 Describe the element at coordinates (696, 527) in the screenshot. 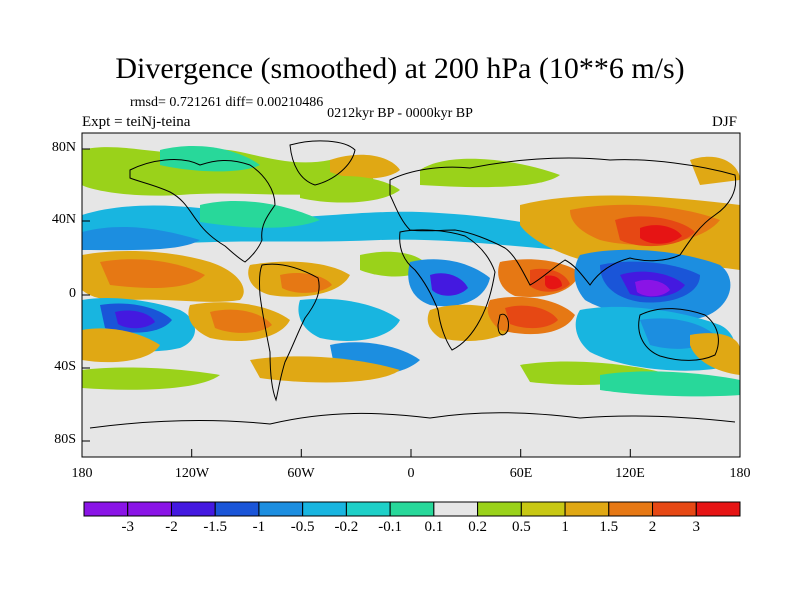

I see `colorbar-label: 3` at that location.